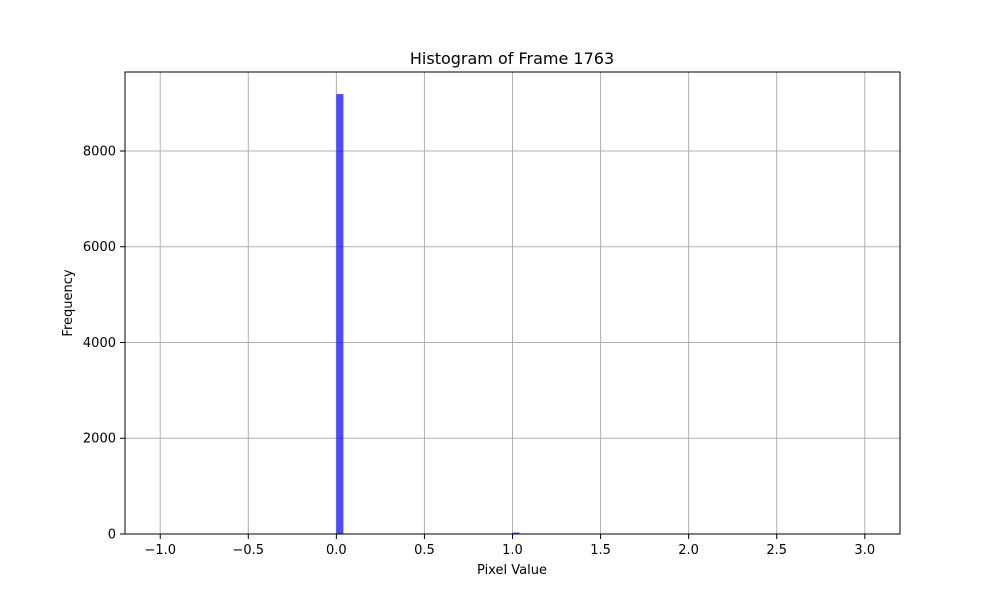 This screenshot has width=1000, height=600. I want to click on x-tick-label: −0.5, so click(249, 550).